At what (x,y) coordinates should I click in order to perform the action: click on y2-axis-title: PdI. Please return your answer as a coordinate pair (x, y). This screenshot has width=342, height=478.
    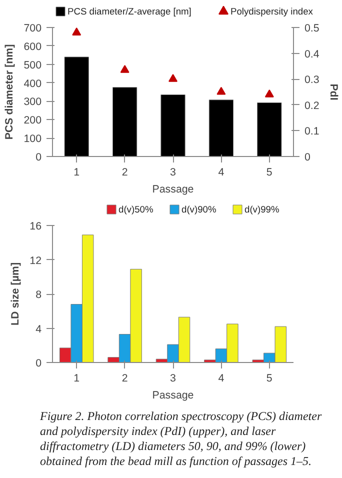
    Looking at the image, I should click on (333, 92).